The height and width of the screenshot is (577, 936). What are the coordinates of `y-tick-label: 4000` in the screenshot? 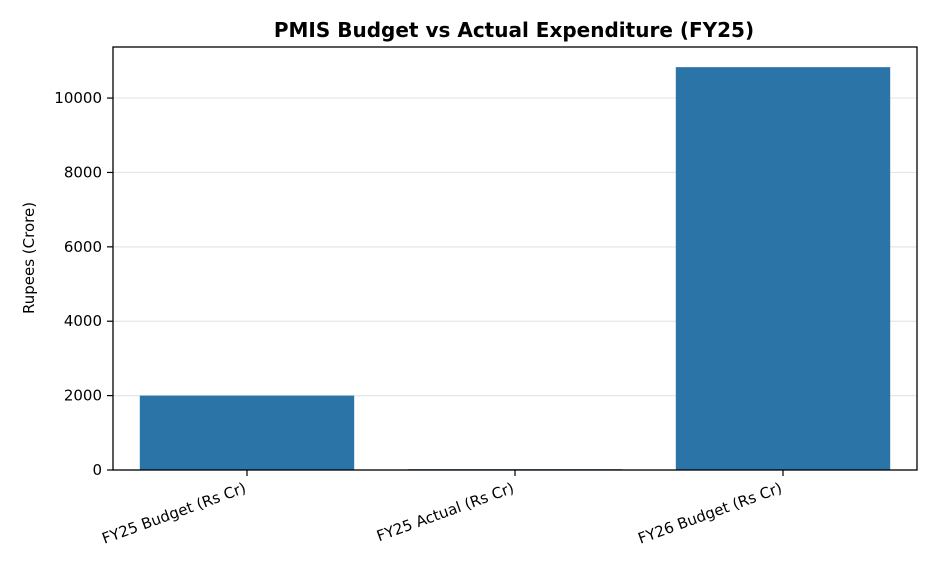 It's located at (83, 321).